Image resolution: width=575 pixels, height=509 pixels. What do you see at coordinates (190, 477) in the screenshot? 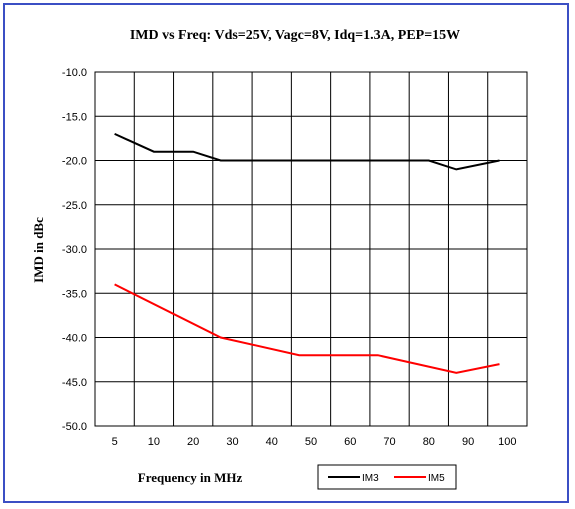
I see `x-axis-title: Frequency in MHz` at bounding box center [190, 477].